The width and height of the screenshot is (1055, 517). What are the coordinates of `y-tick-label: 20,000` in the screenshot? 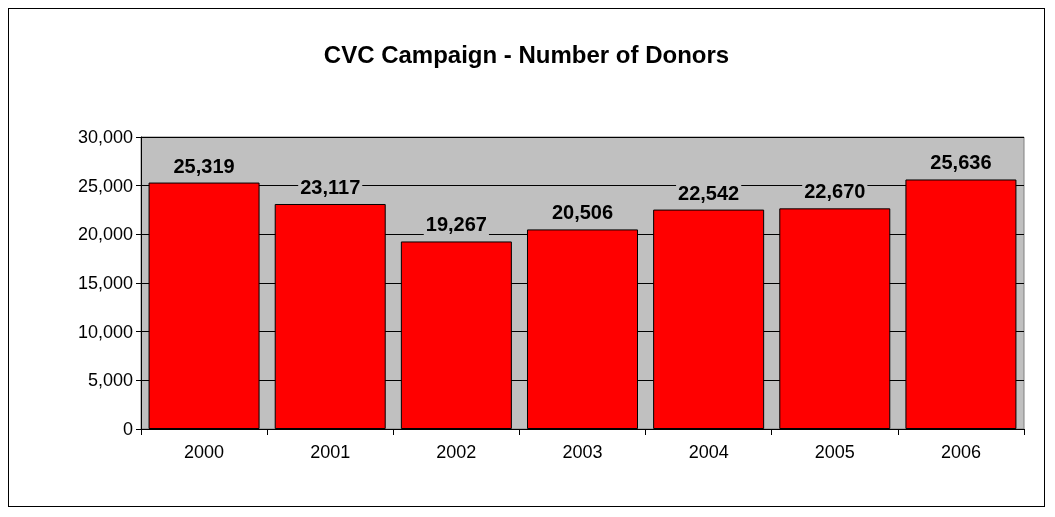 It's located at (105, 234).